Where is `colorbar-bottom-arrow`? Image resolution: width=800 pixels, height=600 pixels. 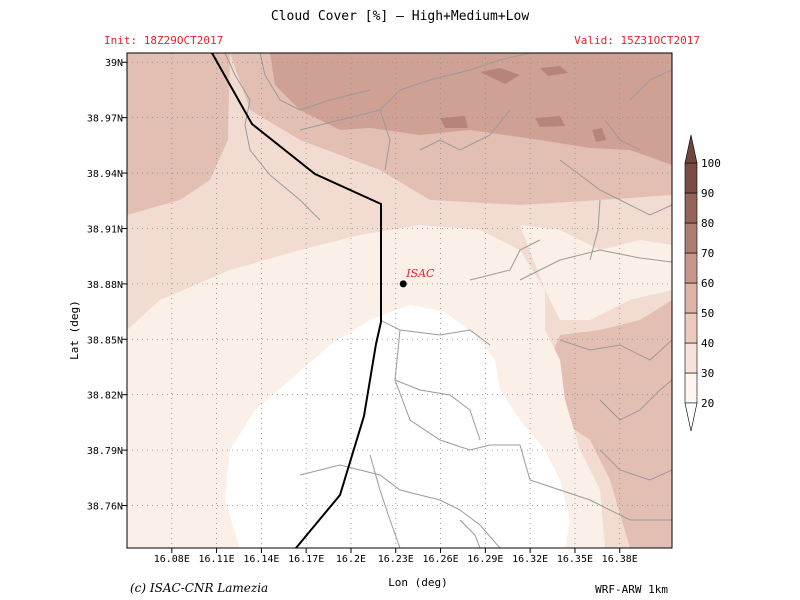 colorbar-bottom-arrow is located at coordinates (691, 417).